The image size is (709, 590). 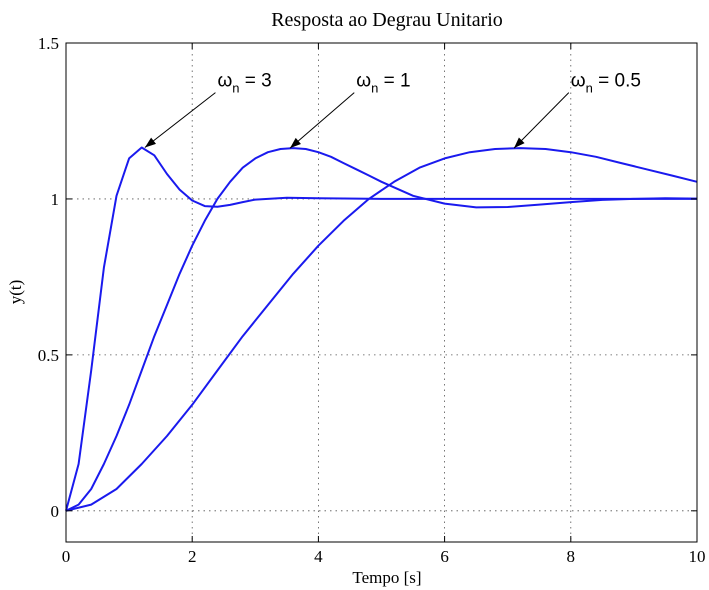 I want to click on chart-title: Resposta ao Degrau Unitario, so click(x=387, y=20).